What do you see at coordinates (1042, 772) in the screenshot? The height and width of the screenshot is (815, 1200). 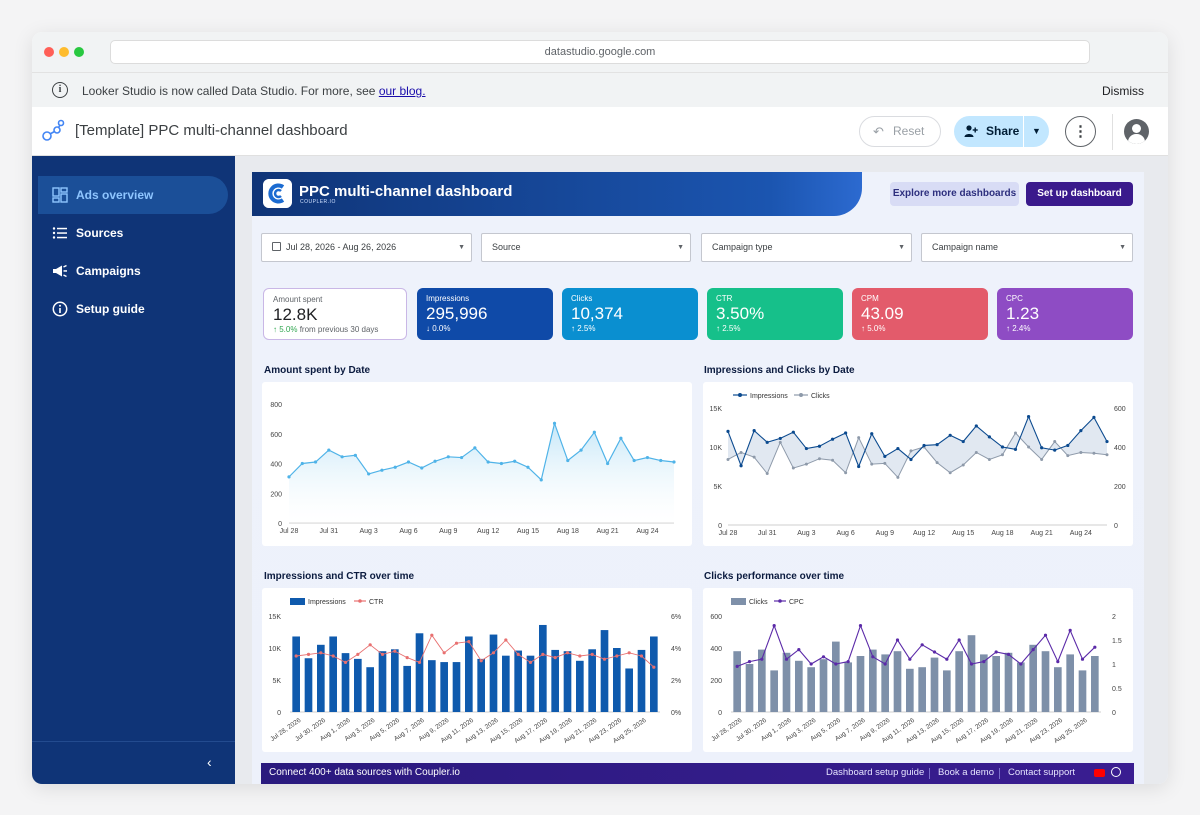 I see `contact-support-link: Contact support` at bounding box center [1042, 772].